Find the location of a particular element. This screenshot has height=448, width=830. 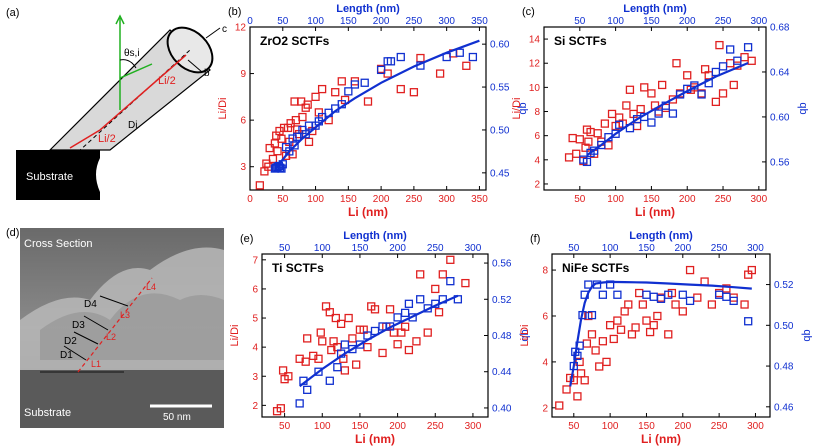

top-x-tick-label: 200 is located at coordinates (682, 248).